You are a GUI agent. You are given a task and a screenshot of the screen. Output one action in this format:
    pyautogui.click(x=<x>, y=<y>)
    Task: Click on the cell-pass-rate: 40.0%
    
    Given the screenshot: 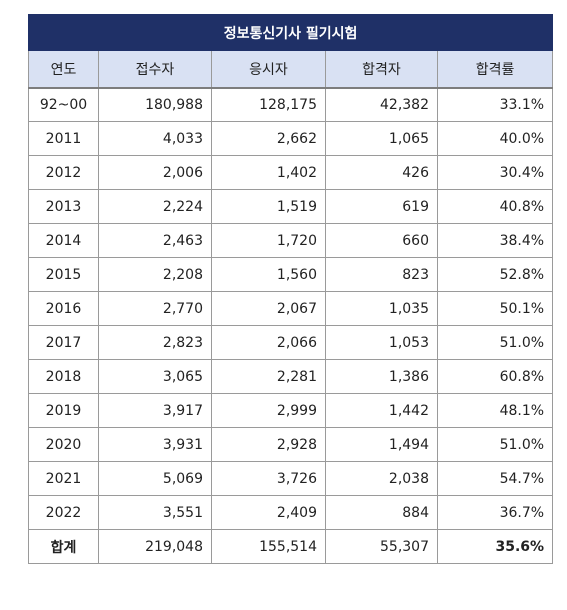 What is the action you would take?
    pyautogui.click(x=495, y=138)
    